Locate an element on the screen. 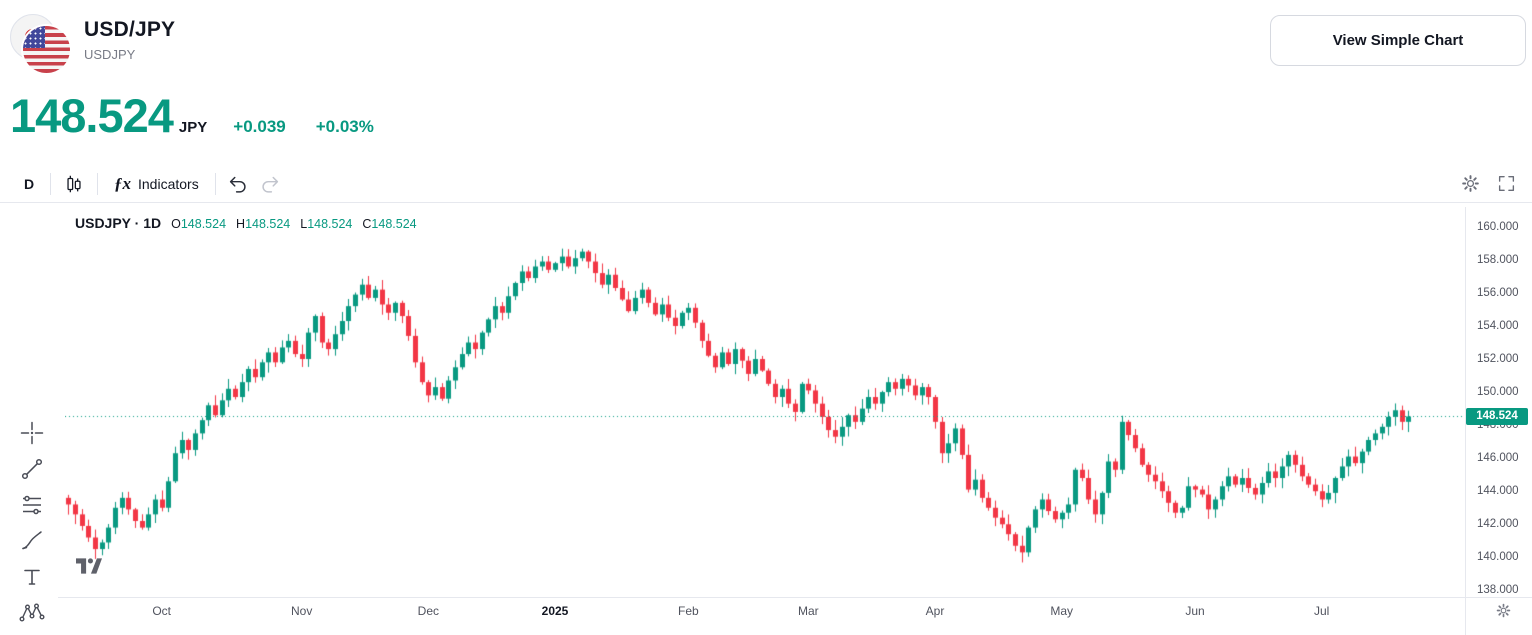 The width and height of the screenshot is (1532, 635). fib-lines-icon is located at coordinates (32, 505).